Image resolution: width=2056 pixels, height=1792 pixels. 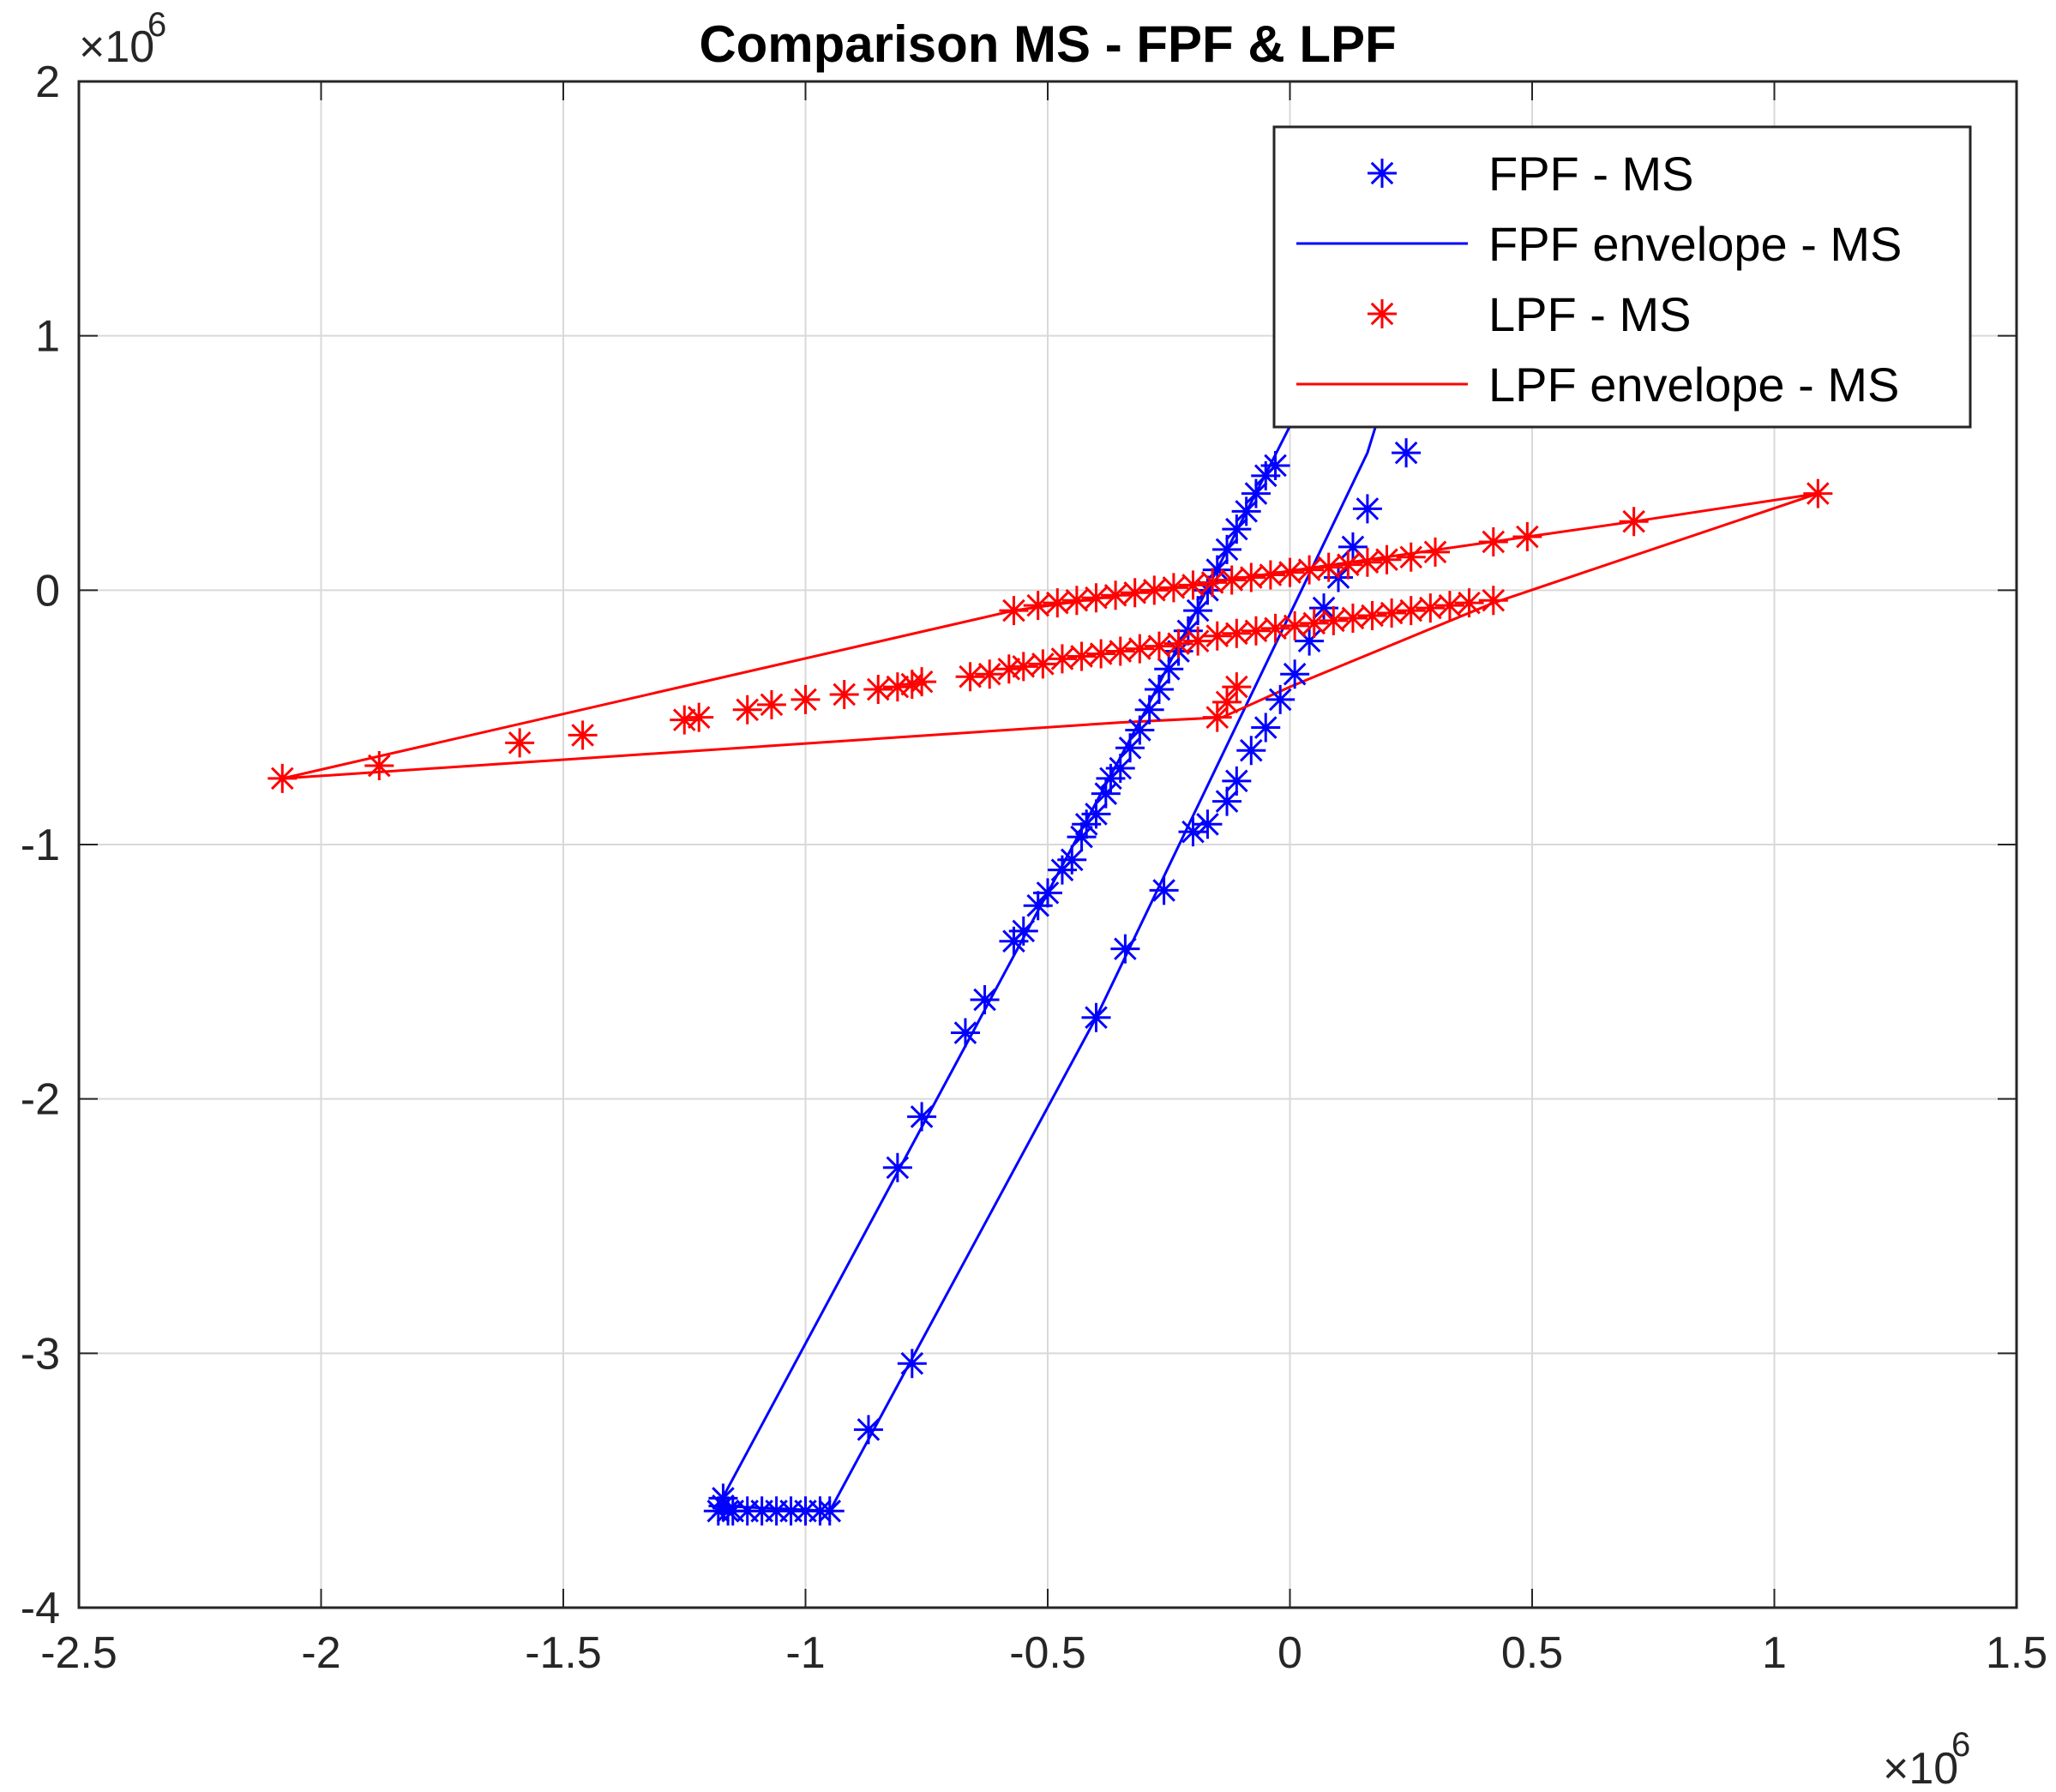 I want to click on legend-entry: FPF - MS, so click(x=1531, y=174).